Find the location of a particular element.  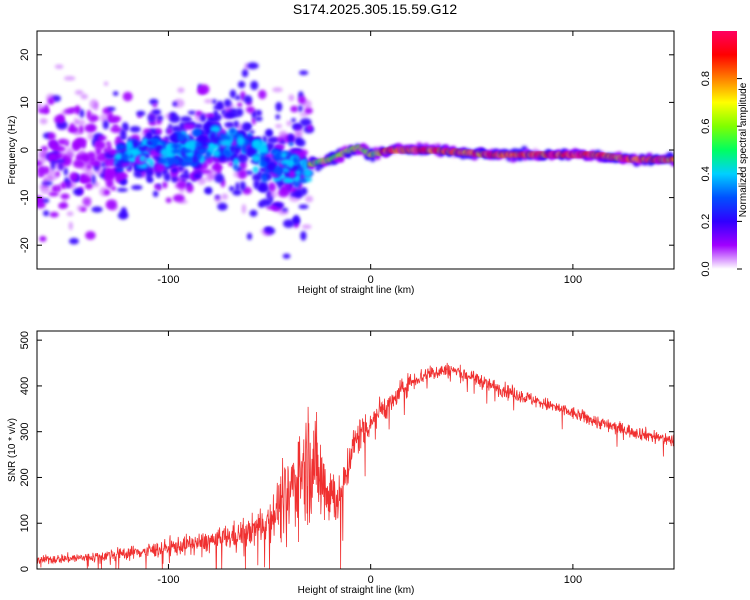

colorbar-tick-label: 0.4 is located at coordinates (706, 173).